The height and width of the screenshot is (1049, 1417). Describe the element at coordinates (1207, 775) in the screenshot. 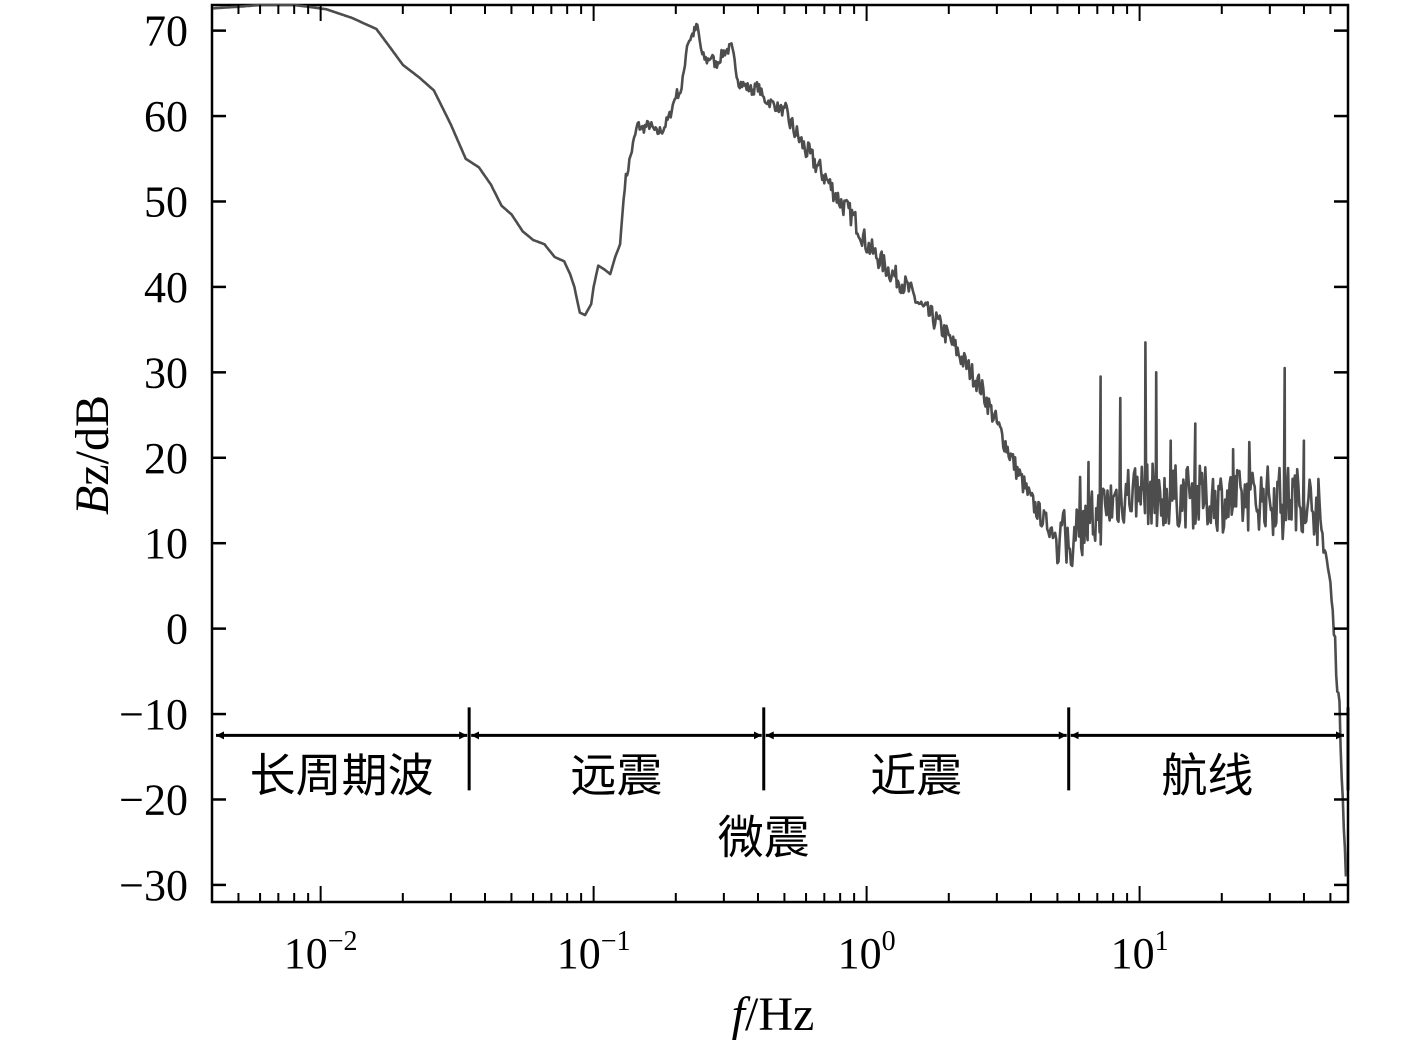

I see `band-label: 航线` at that location.